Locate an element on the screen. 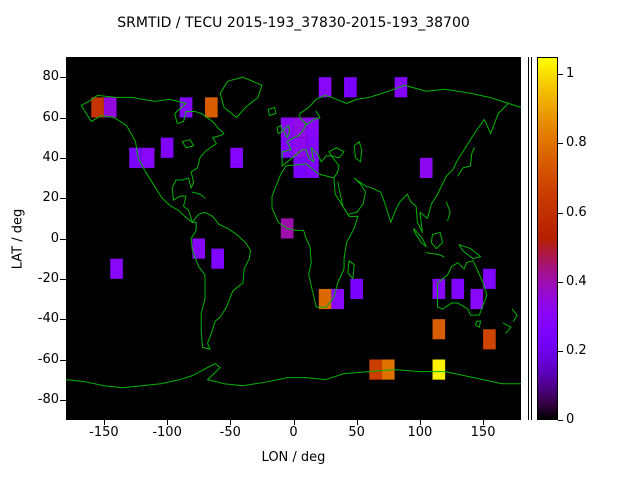 This screenshot has width=640, height=480. y-tick-label: 80 is located at coordinates (50, 77).